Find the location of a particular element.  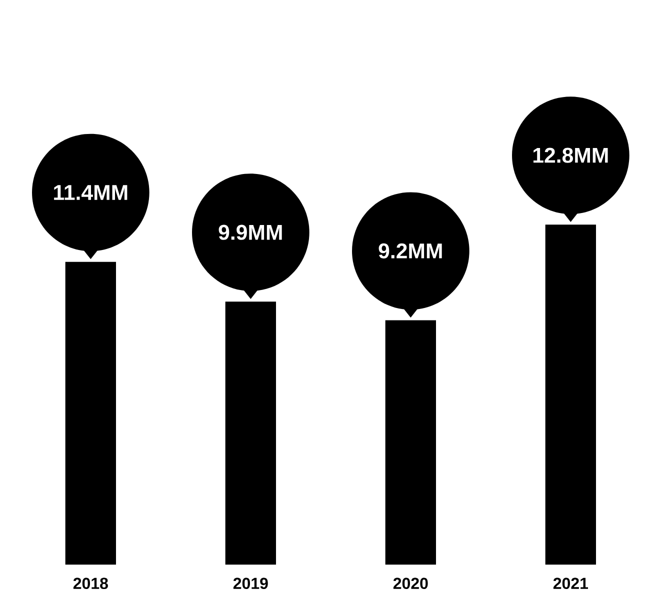

x-tick-label: 2019 is located at coordinates (250, 584).